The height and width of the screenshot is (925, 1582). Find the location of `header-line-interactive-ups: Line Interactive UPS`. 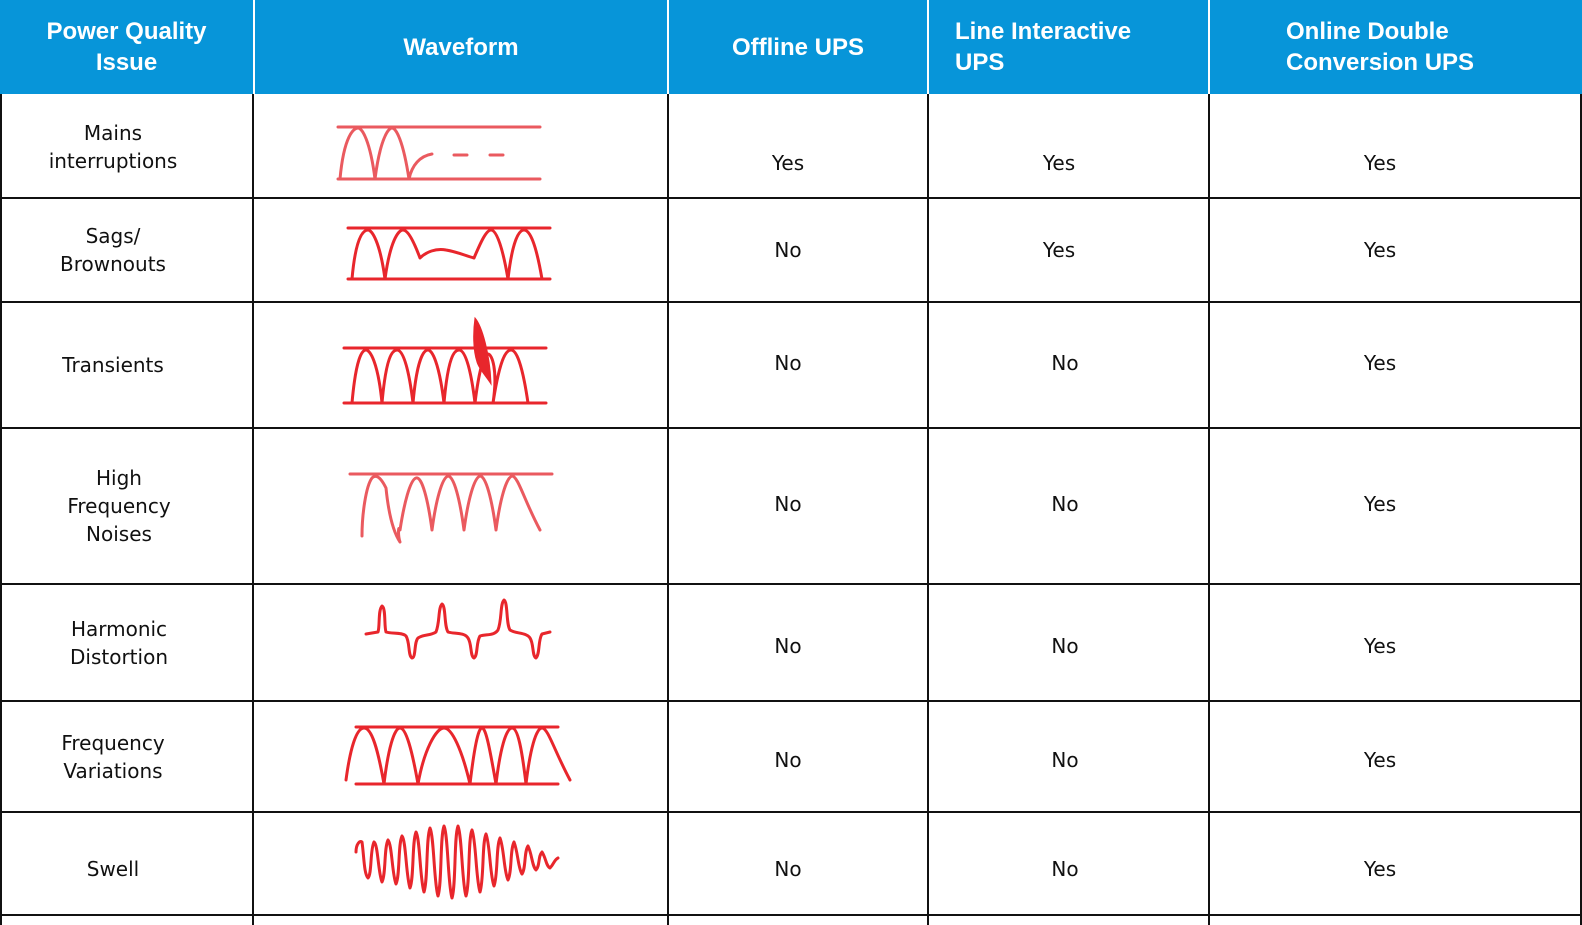

header-line-interactive-ups: Line Interactive UPS is located at coordinates (1068, 47).